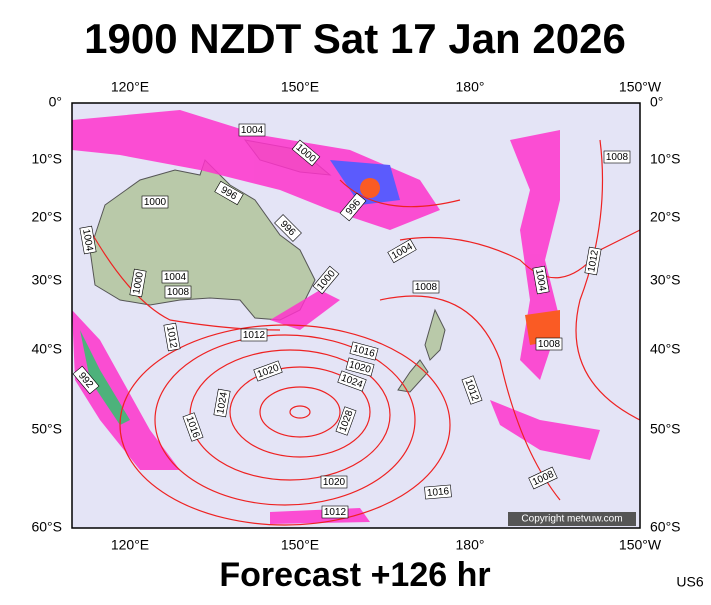 This screenshot has height=605, width=711. I want to click on lat-label-left: 30°S, so click(46, 280).